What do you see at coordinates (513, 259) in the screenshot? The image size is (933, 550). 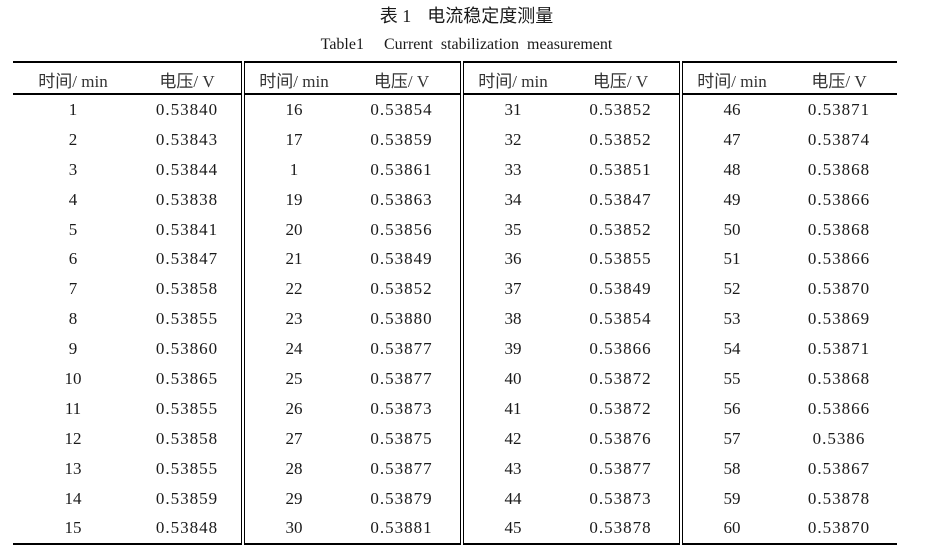 I see `time-cell: 36` at bounding box center [513, 259].